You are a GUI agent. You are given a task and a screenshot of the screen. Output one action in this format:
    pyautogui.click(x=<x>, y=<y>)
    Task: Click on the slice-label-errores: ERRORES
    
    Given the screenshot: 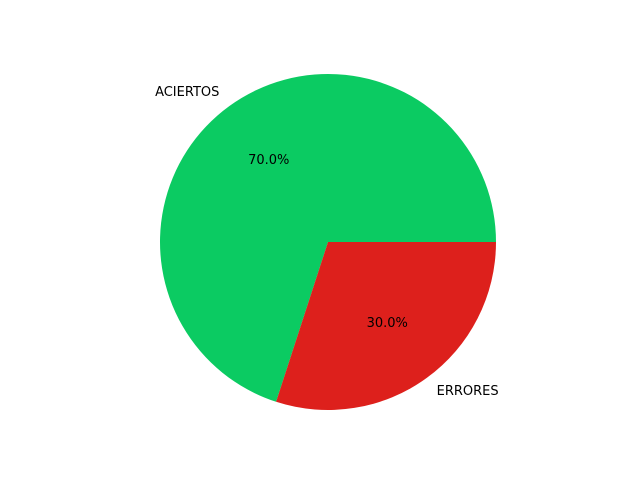 What is the action you would take?
    pyautogui.click(x=468, y=391)
    